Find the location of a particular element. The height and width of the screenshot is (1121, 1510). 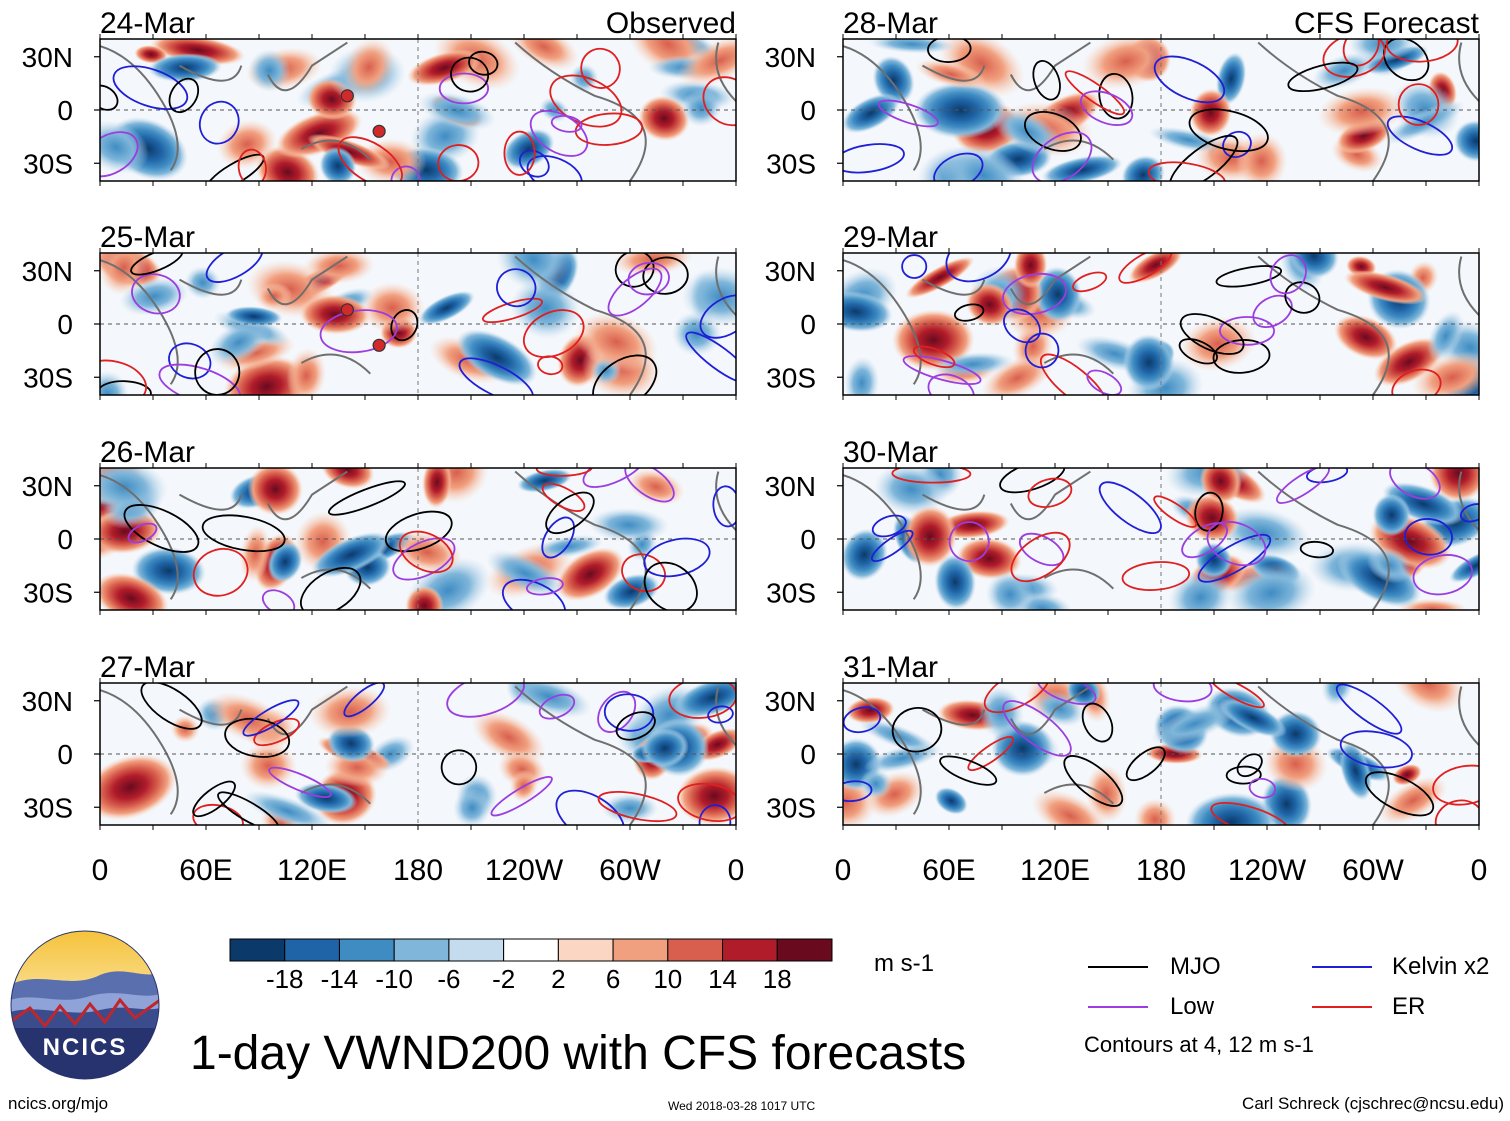

x-tick-label: 0 is located at coordinates (736, 870).